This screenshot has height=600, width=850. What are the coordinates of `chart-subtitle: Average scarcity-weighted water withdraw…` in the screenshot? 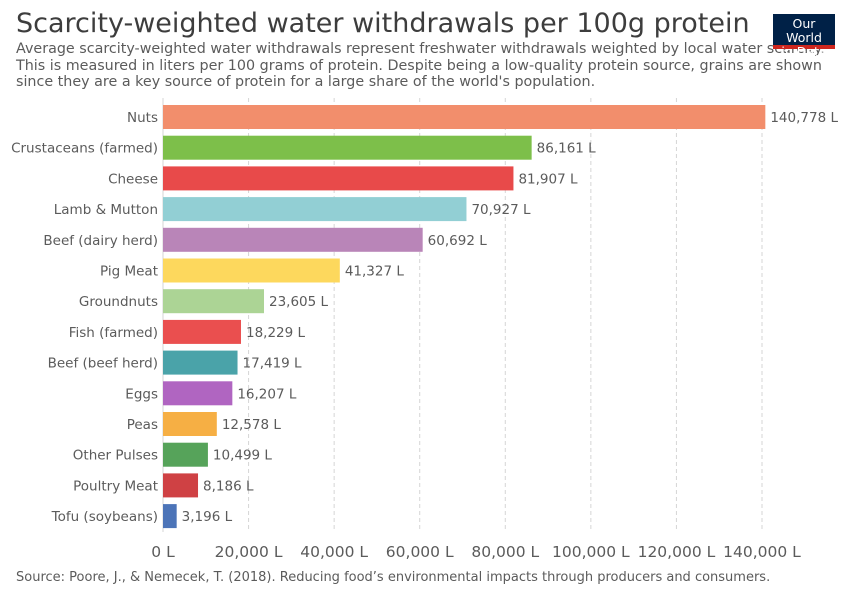 It's located at (424, 66).